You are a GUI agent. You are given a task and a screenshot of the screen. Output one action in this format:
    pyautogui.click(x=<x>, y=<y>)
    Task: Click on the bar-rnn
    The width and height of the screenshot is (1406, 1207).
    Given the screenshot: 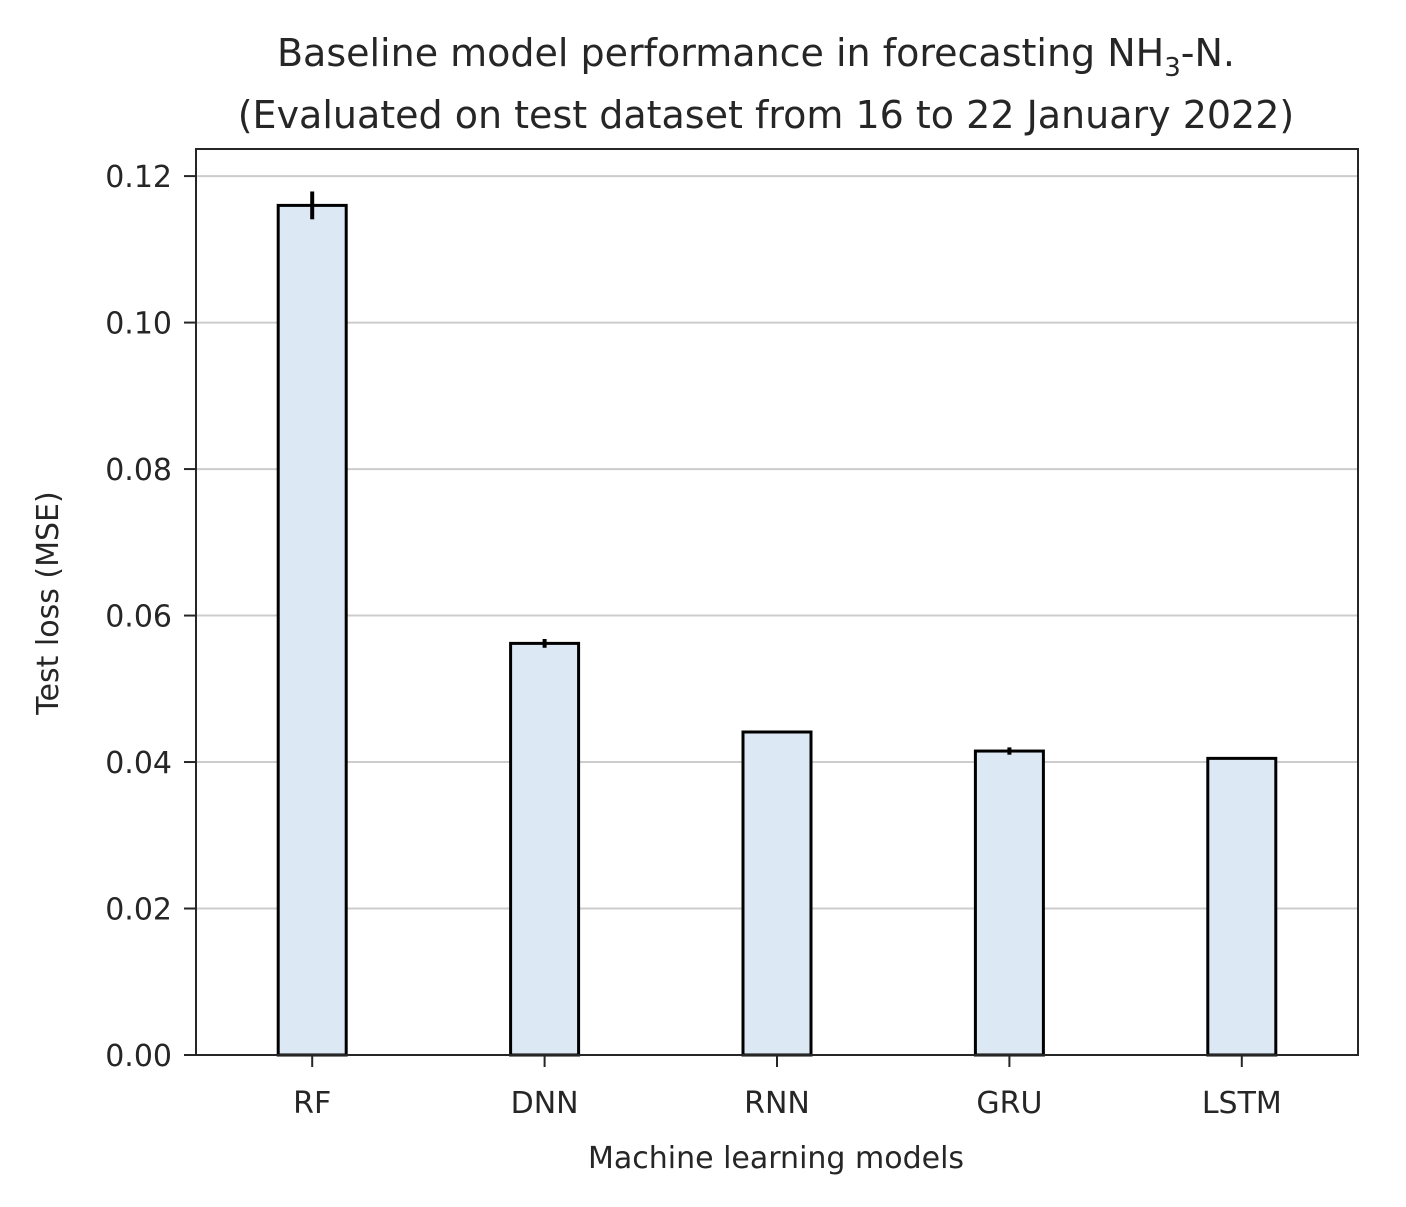 What is the action you would take?
    pyautogui.click(x=777, y=893)
    